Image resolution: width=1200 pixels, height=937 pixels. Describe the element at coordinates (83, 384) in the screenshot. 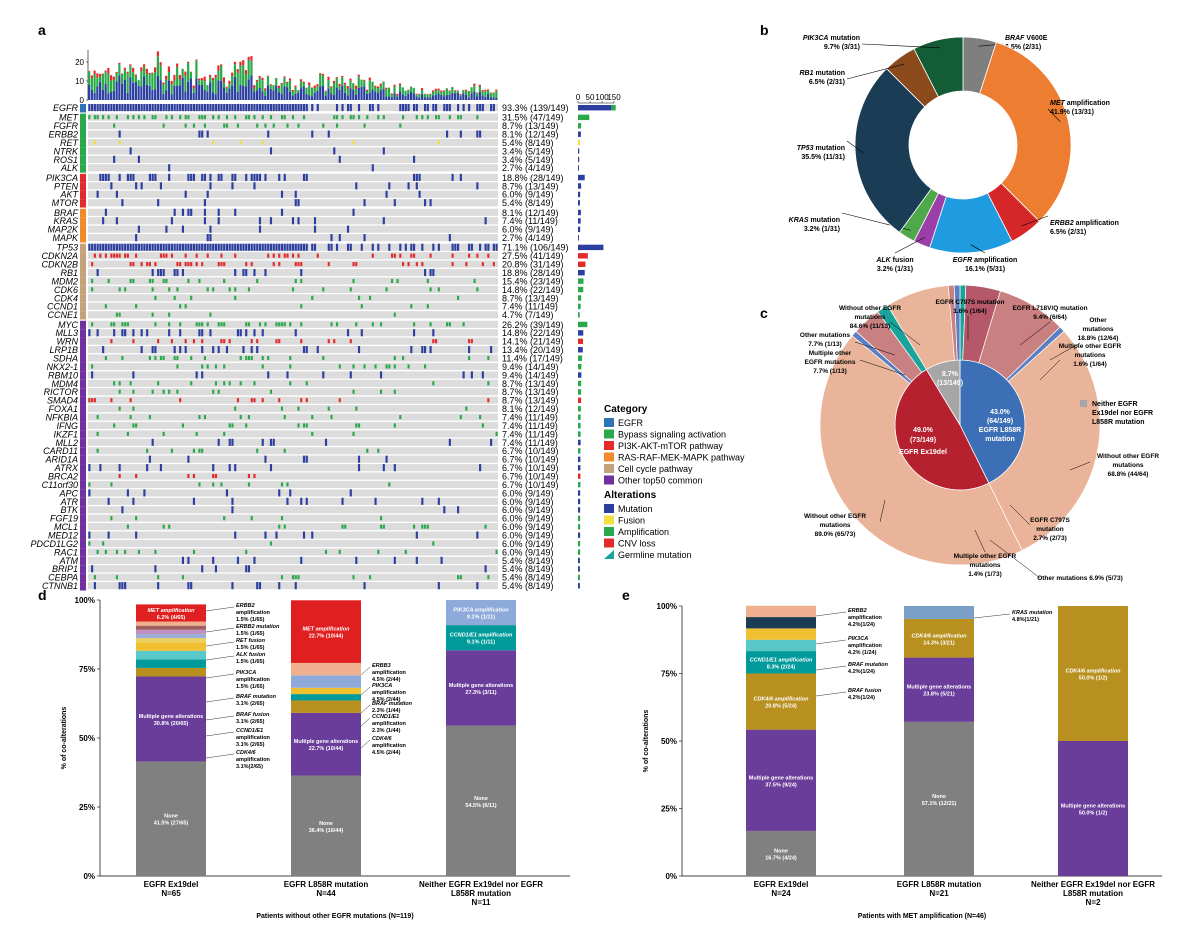

I see `category-strip` at that location.